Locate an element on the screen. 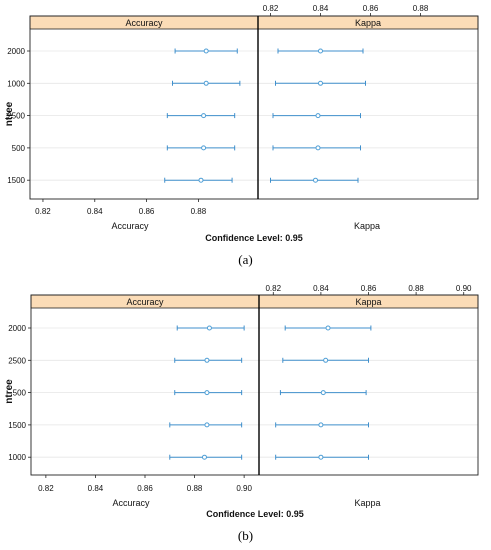 The width and height of the screenshot is (491, 550). panel-b-caption: (b) is located at coordinates (245, 535).